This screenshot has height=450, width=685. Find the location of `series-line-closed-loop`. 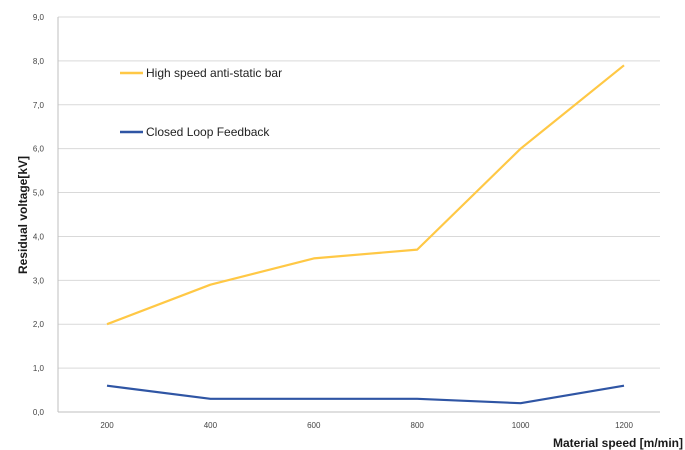

series-line-closed-loop is located at coordinates (365, 394).